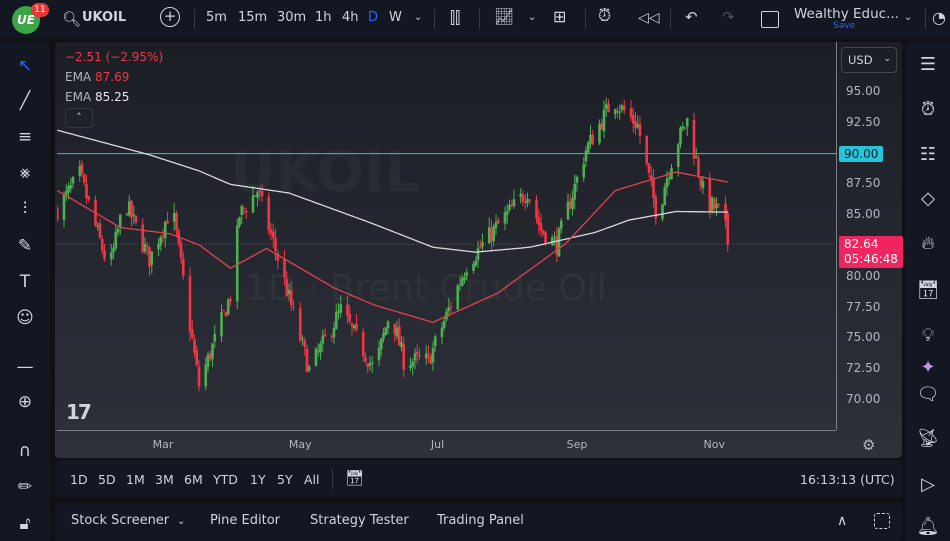  Describe the element at coordinates (350, 17) in the screenshot. I see `interval-4h: 4h` at that location.